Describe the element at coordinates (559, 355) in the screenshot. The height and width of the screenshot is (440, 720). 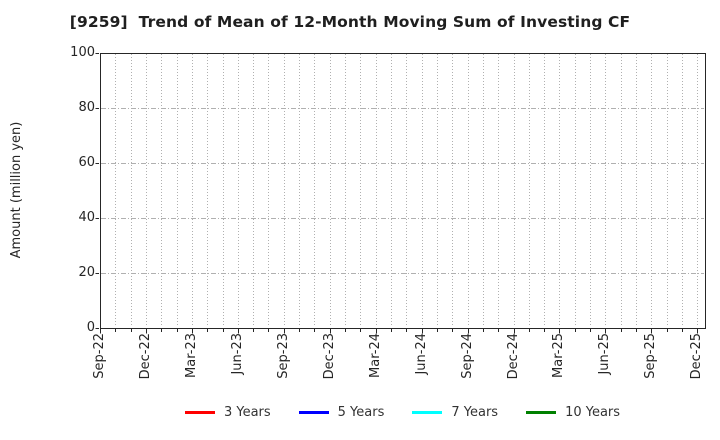
I see `x-tick-label: Mar-25` at that location.